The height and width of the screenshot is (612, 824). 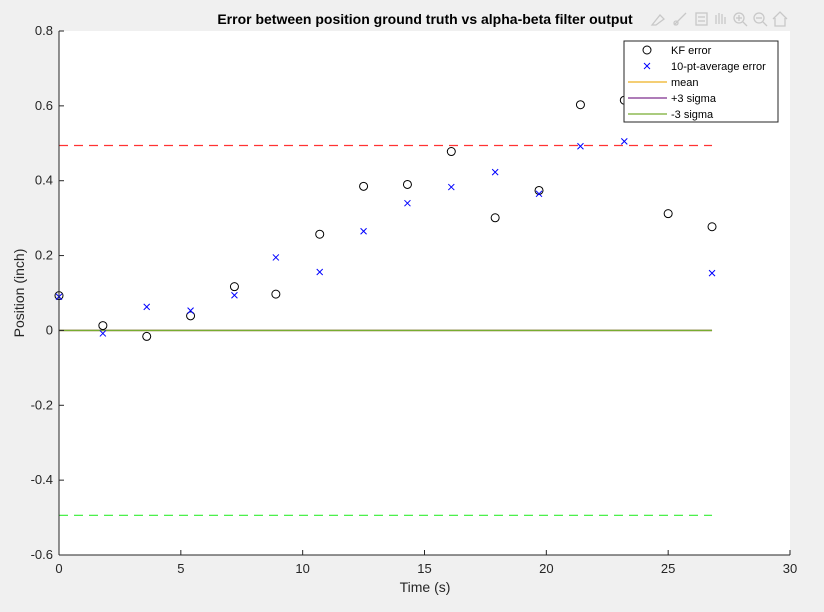 What do you see at coordinates (701, 19) in the screenshot?
I see `export-icon` at bounding box center [701, 19].